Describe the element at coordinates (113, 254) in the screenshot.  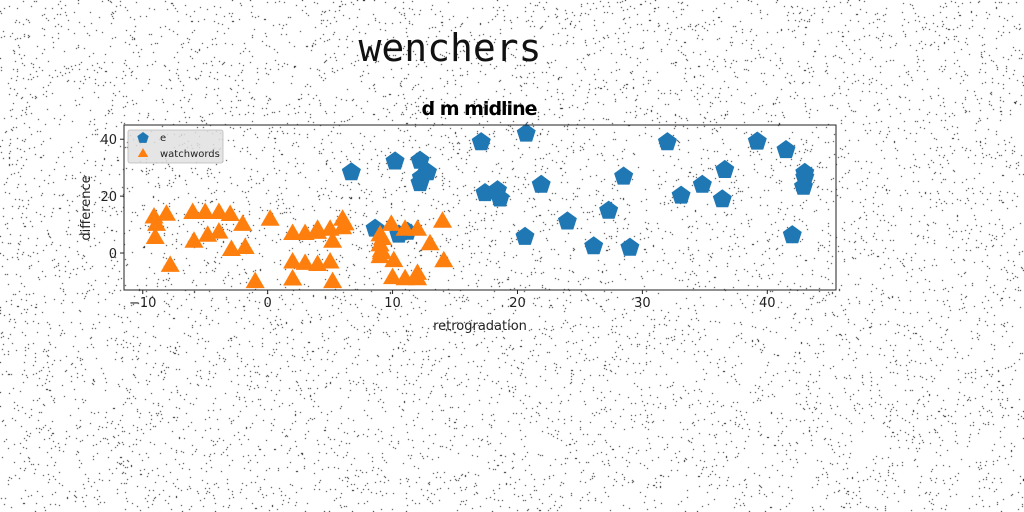
I see `y-tick-label: 0` at that location.